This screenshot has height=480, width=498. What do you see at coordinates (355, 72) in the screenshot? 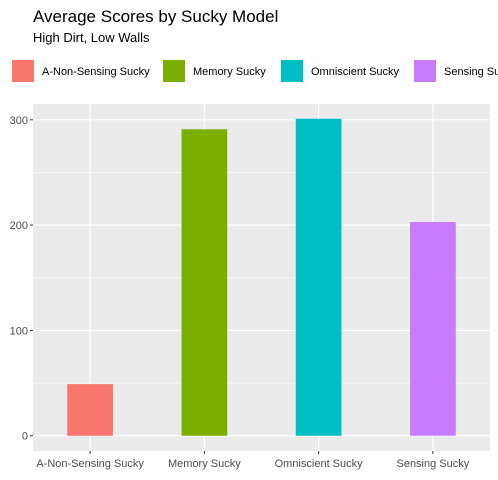
I see `legend-label: Omniscient Sucky` at bounding box center [355, 72].